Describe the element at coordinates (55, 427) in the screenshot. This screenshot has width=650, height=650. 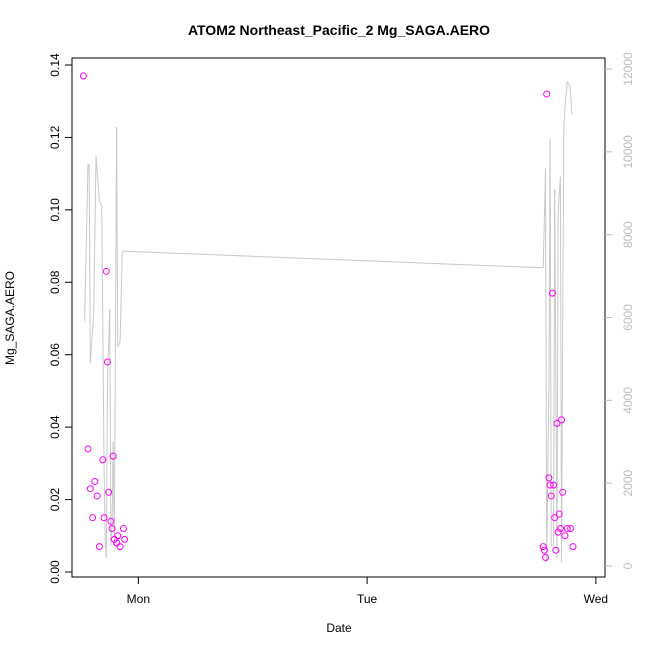
I see `y-tick-label: 0.04` at that location.